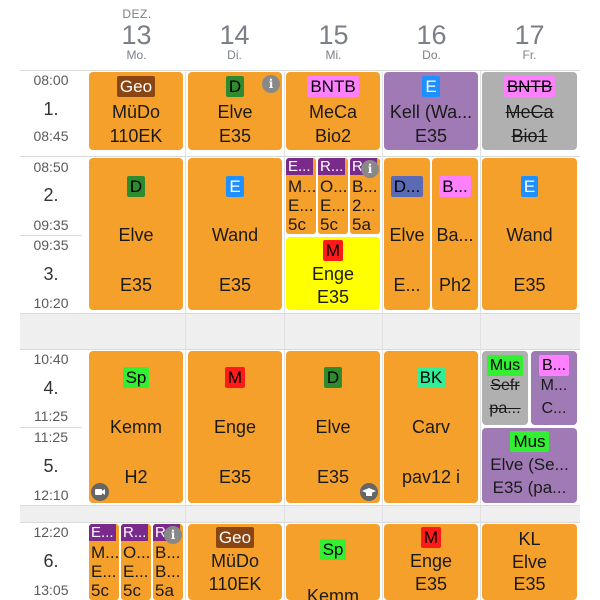 Image resolution: width=600 pixels, height=600 pixels. What do you see at coordinates (51, 245) in the screenshot?
I see `period-start-time: 09:35` at bounding box center [51, 245].